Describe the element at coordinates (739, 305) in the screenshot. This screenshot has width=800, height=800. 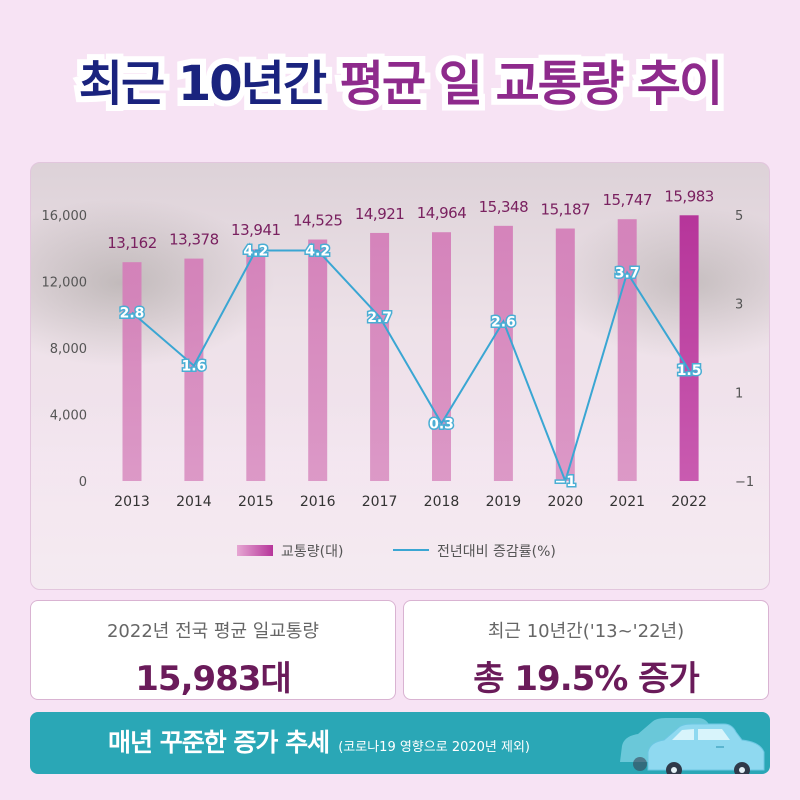
I see `right-axis-tick: 3` at that location.